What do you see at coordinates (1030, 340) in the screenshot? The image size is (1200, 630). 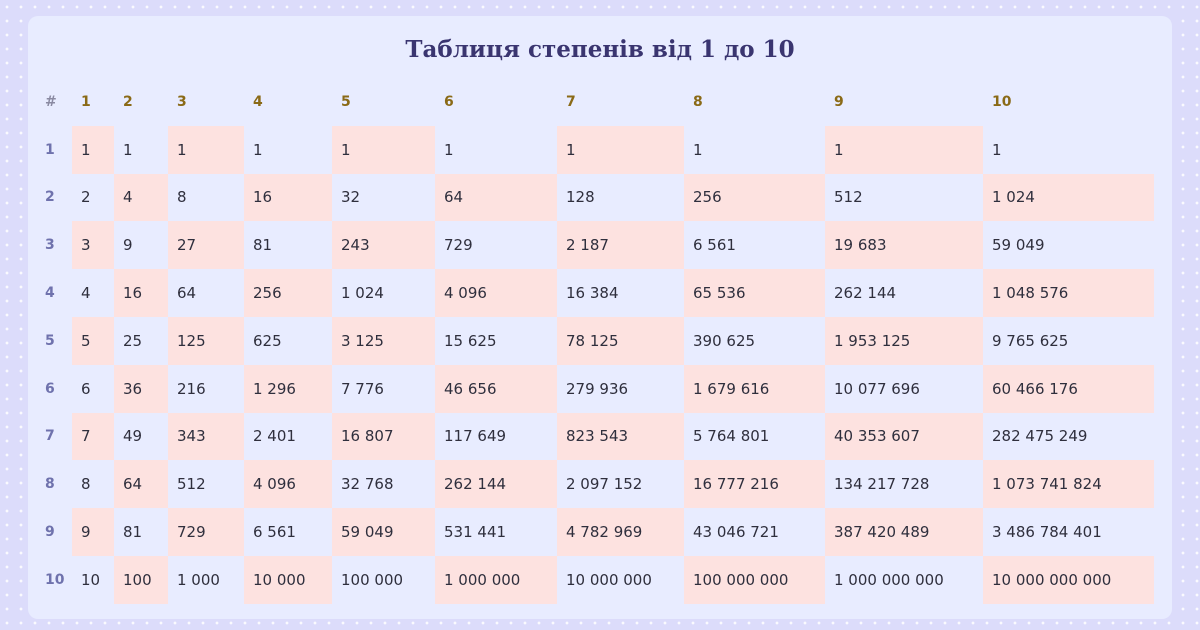 I see `table-cell: 9 765 625` at bounding box center [1030, 340].